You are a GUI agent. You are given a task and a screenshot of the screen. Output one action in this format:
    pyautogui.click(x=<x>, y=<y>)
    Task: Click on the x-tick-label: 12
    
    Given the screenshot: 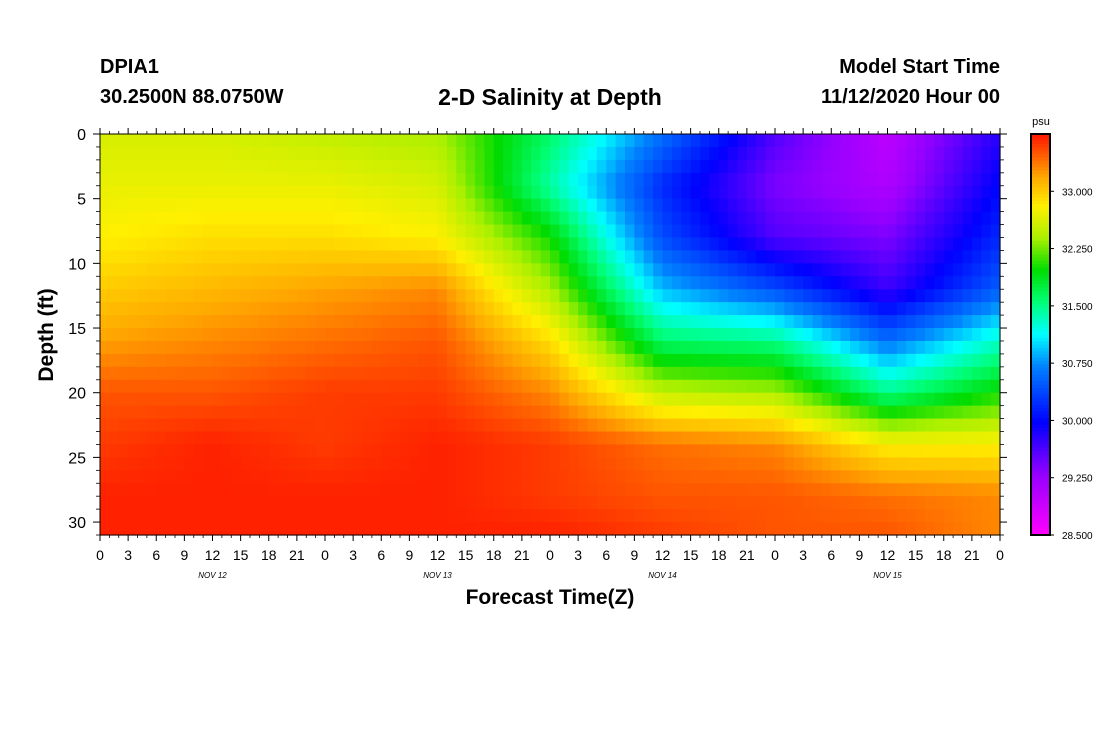 What is the action you would take?
    pyautogui.click(x=888, y=555)
    